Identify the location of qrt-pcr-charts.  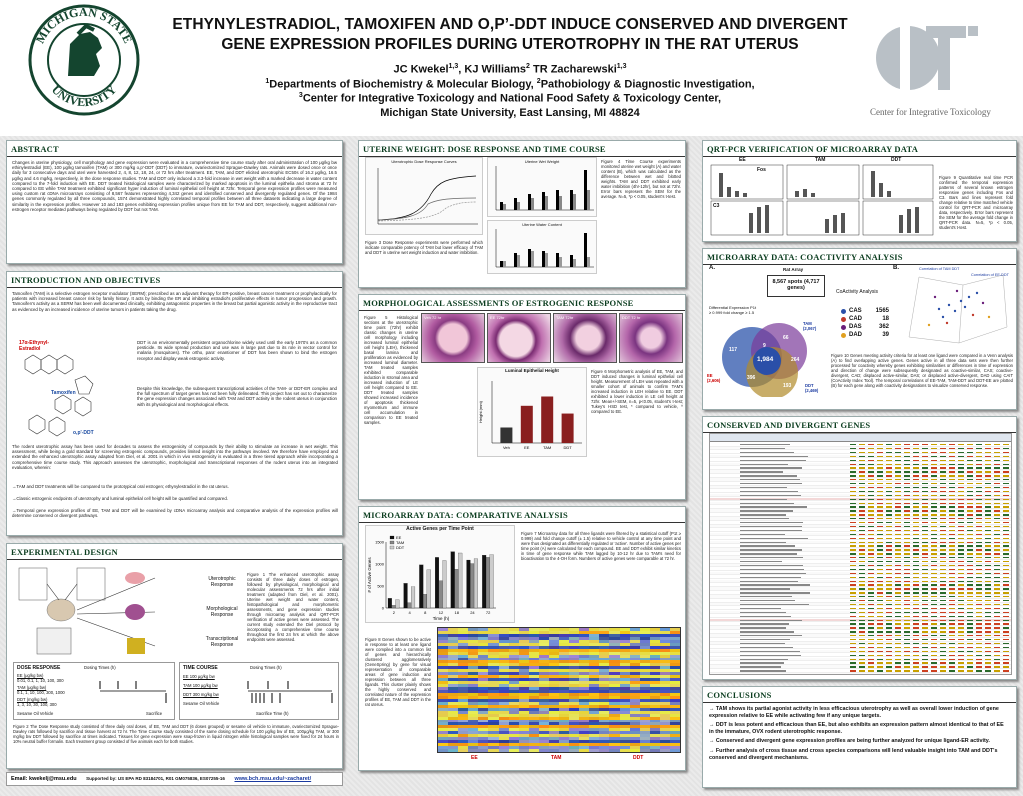
(822, 200).